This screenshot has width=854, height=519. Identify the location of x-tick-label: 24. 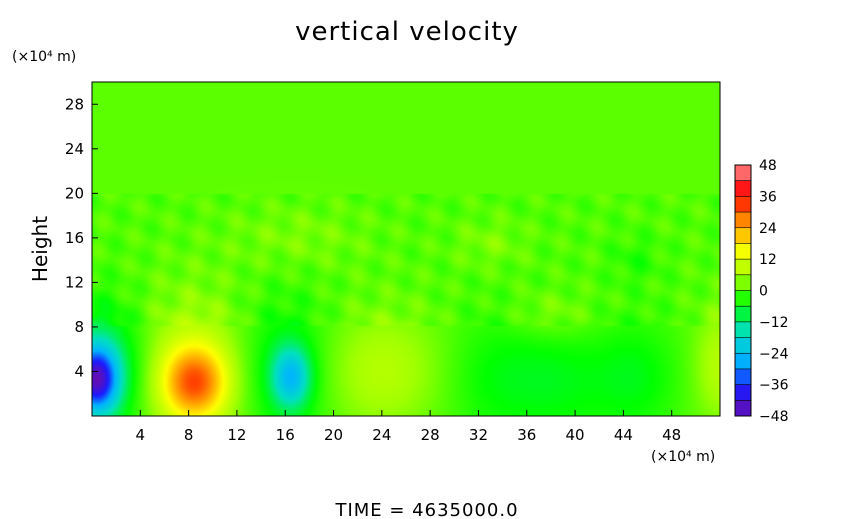
(381, 435).